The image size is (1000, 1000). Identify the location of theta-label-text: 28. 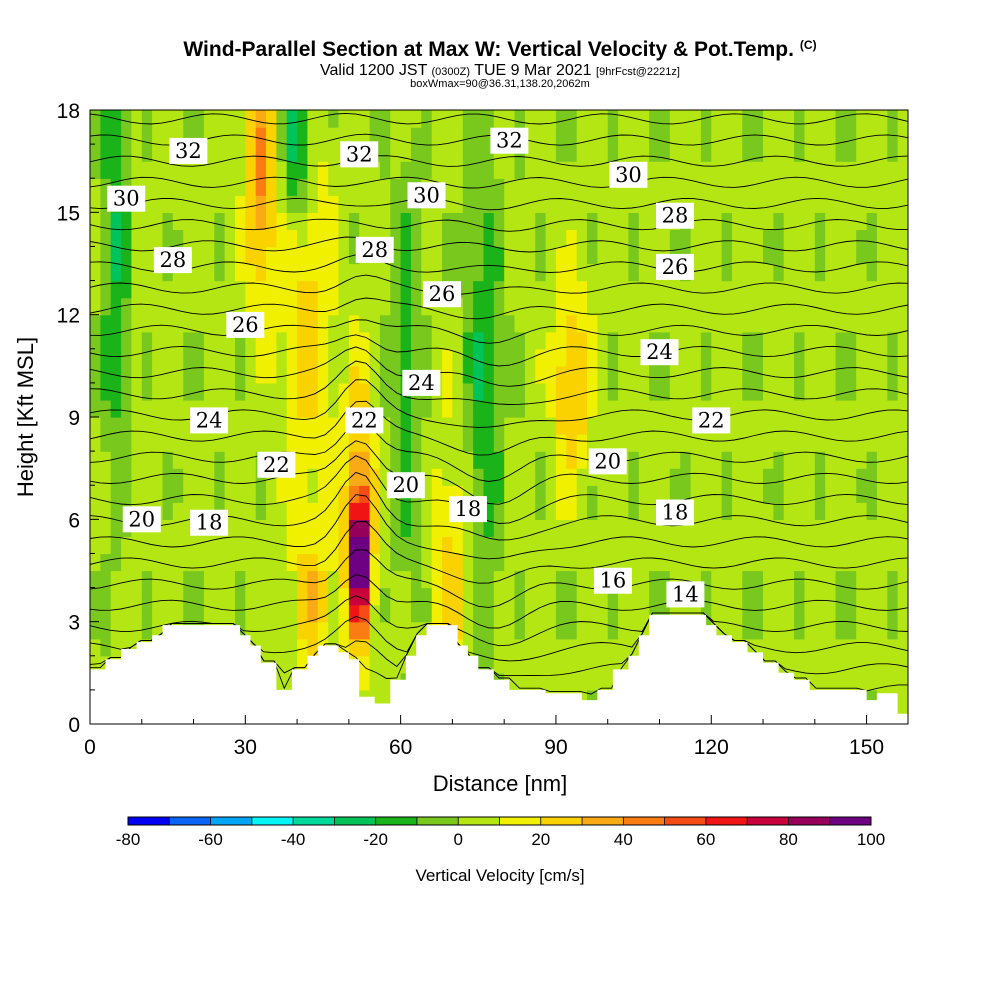
(374, 250).